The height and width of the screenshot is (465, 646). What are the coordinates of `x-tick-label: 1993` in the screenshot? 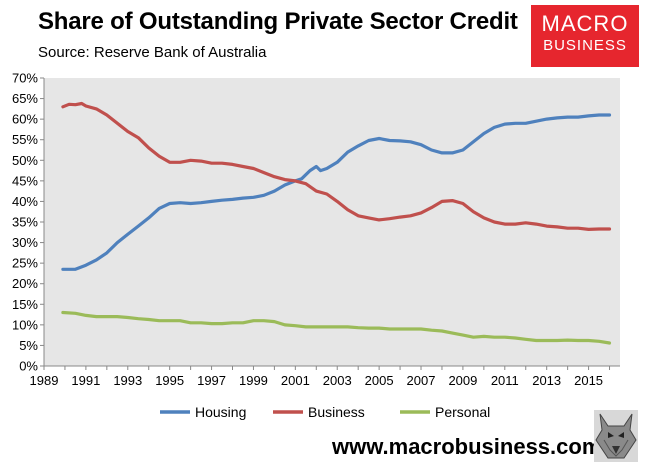 It's located at (127, 380).